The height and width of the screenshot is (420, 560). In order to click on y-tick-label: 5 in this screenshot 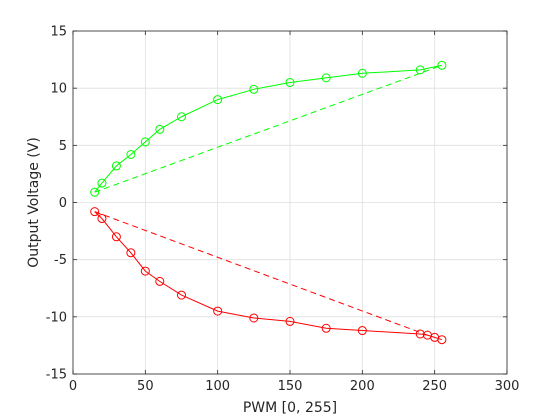, I will do `click(63, 146)`.